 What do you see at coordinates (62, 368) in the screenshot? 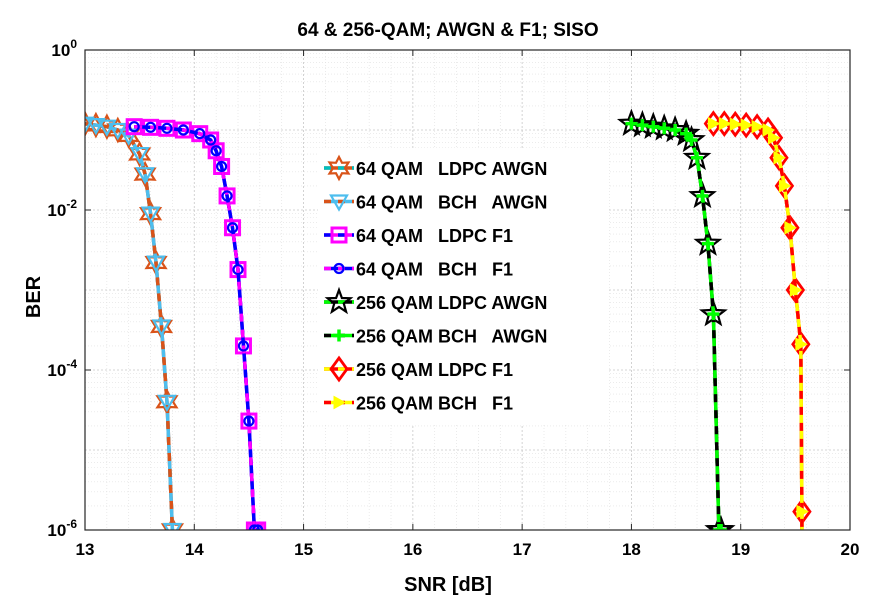
I see `y-tick-label: 10⁻⁴` at bounding box center [62, 368].